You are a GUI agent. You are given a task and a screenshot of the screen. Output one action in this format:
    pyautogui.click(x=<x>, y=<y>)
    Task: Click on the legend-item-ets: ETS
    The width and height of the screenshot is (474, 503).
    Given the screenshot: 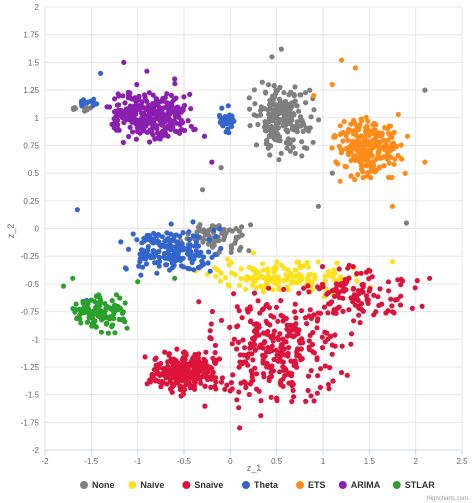 What is the action you would take?
    pyautogui.click(x=311, y=485)
    